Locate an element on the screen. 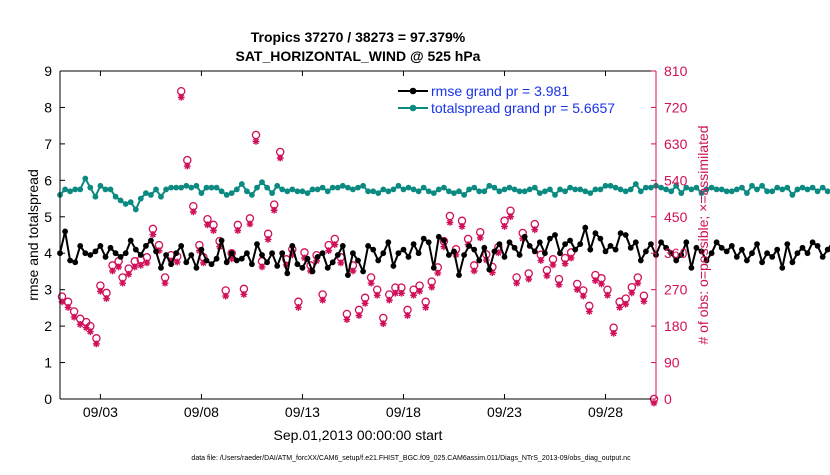 This screenshot has width=830, height=475. y-right-tick-label: 810 is located at coordinates (676, 71).